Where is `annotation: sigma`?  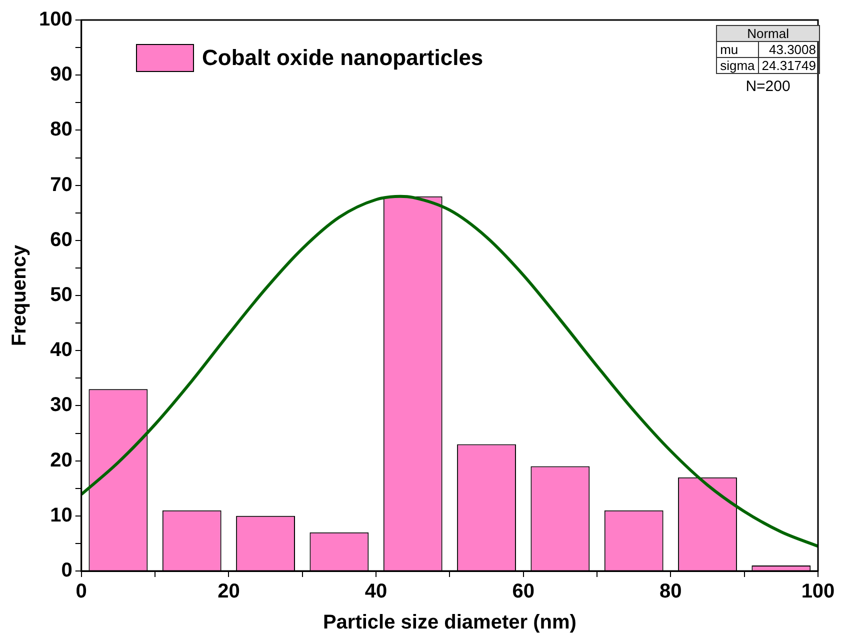 annotation: sigma is located at coordinates (737, 66).